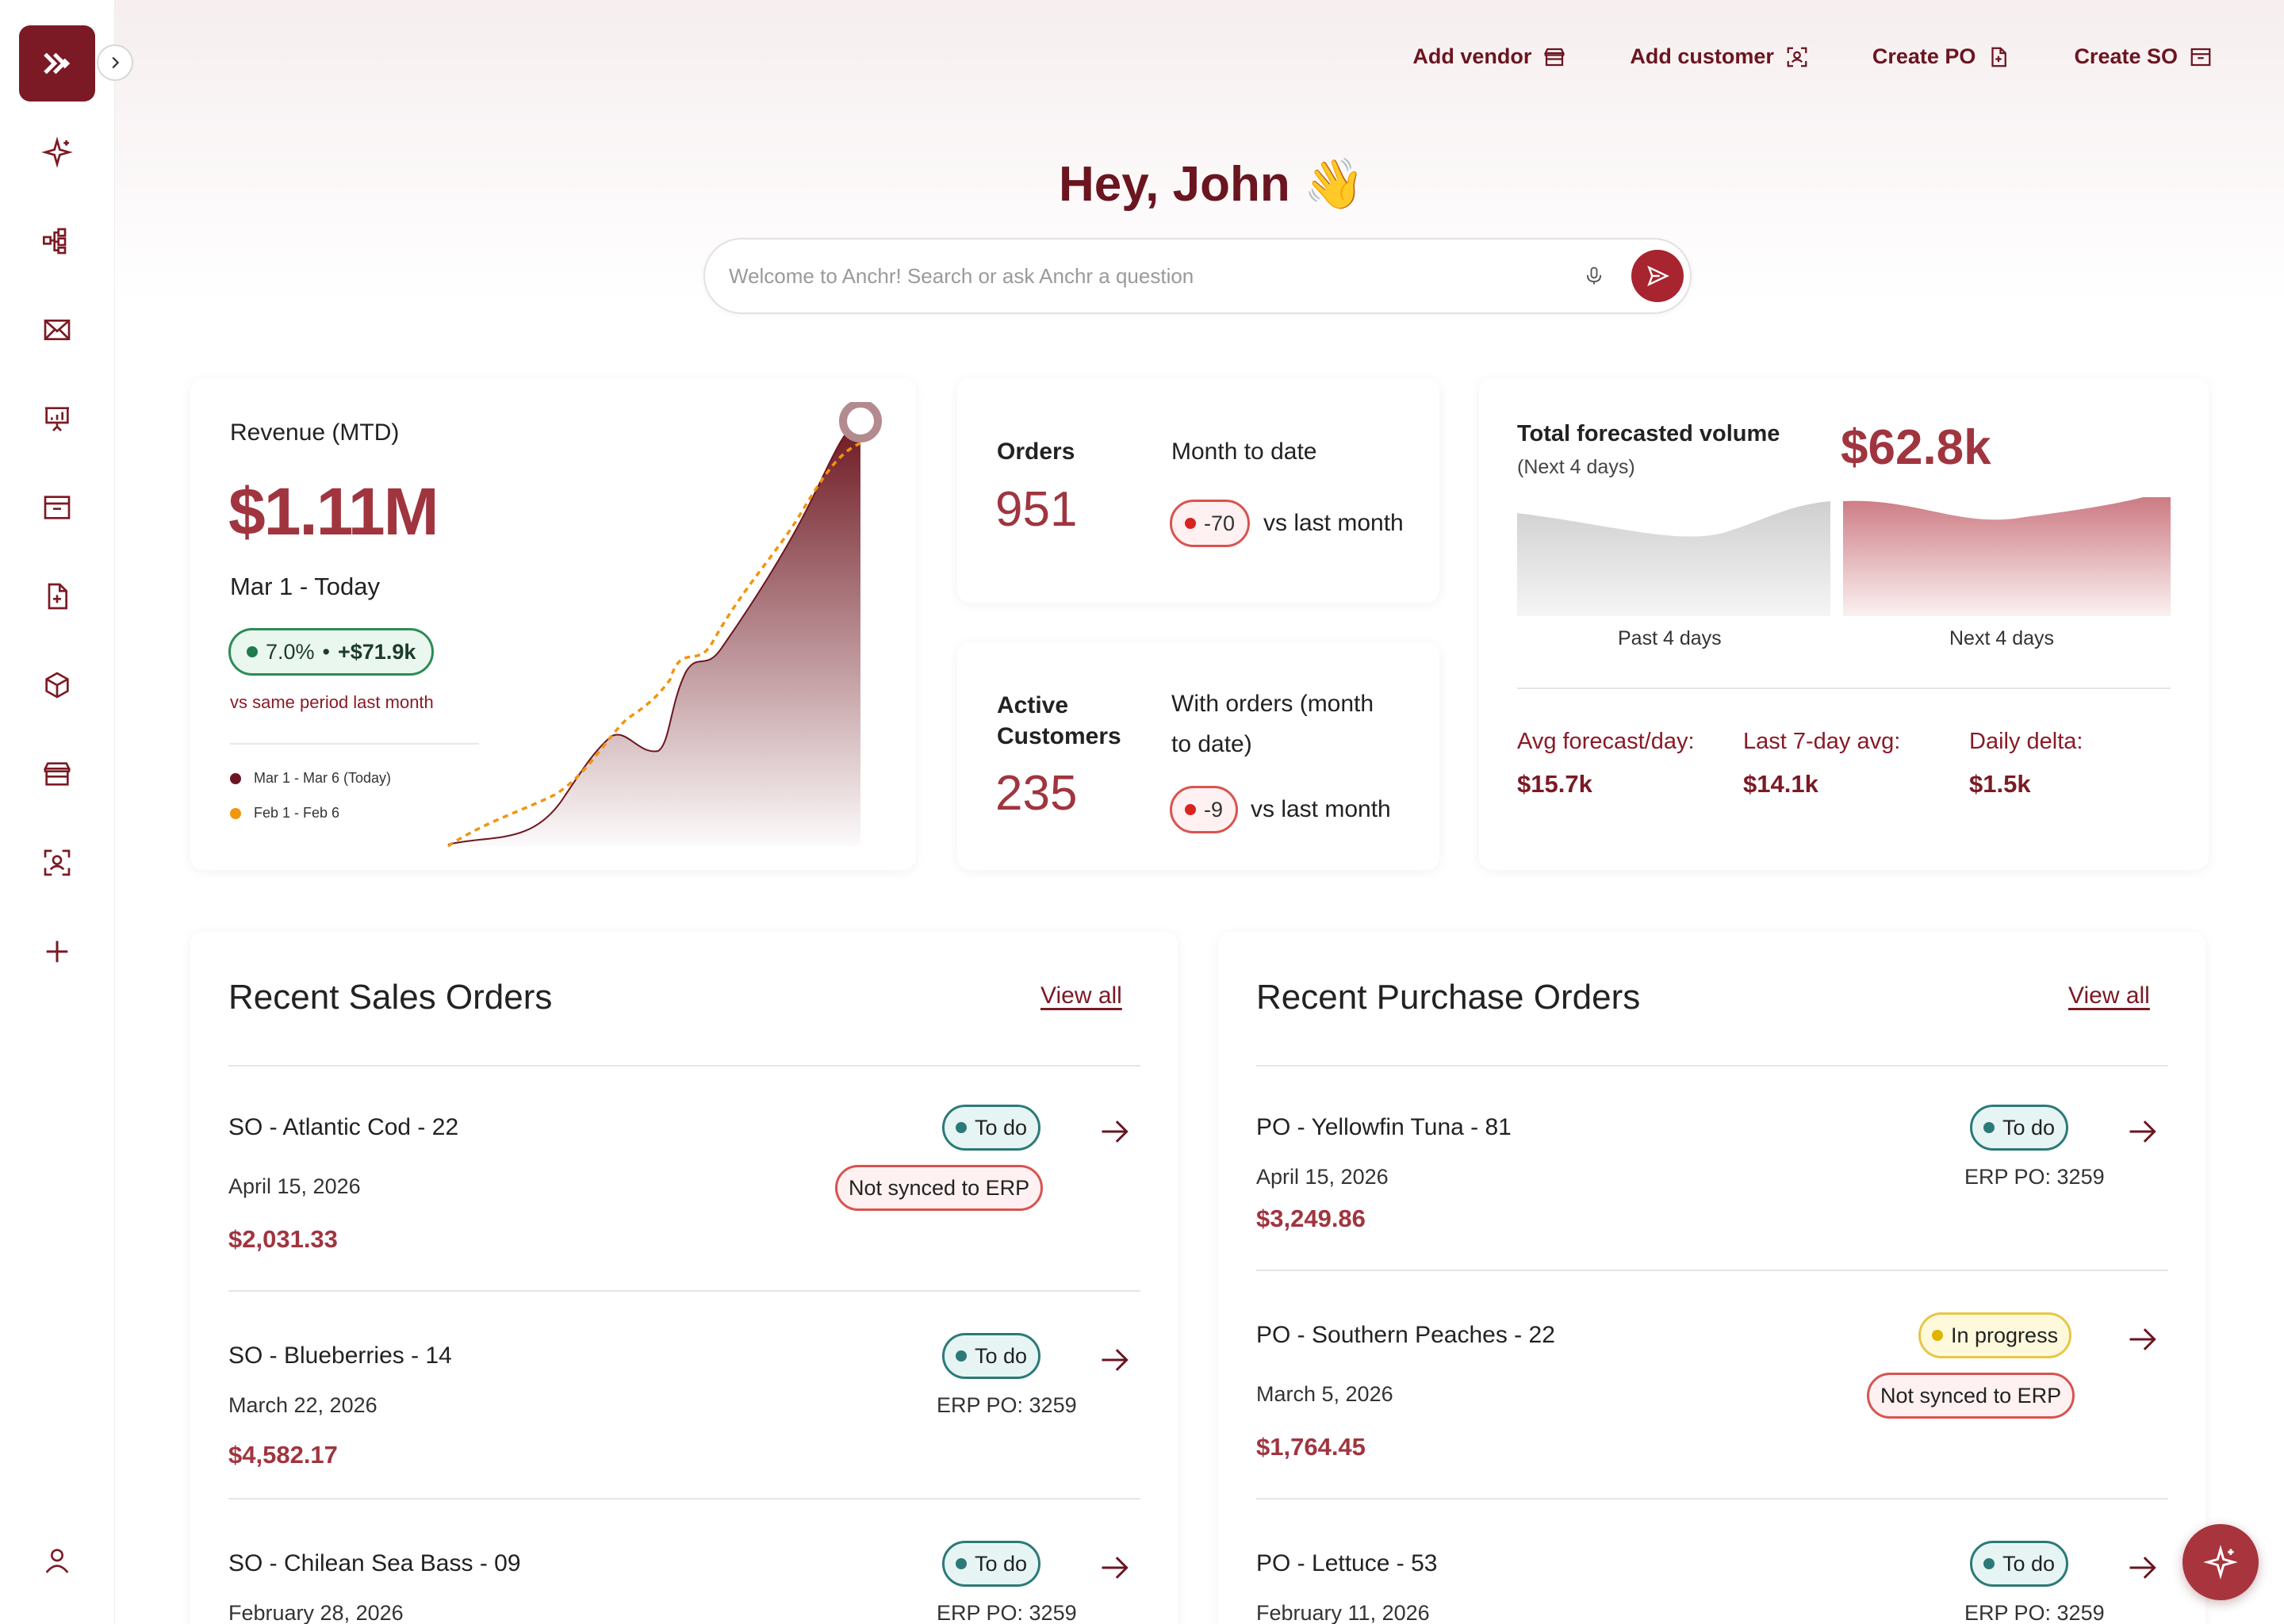  What do you see at coordinates (1311, 1447) in the screenshot?
I see `order-amount: $1,764.45` at bounding box center [1311, 1447].